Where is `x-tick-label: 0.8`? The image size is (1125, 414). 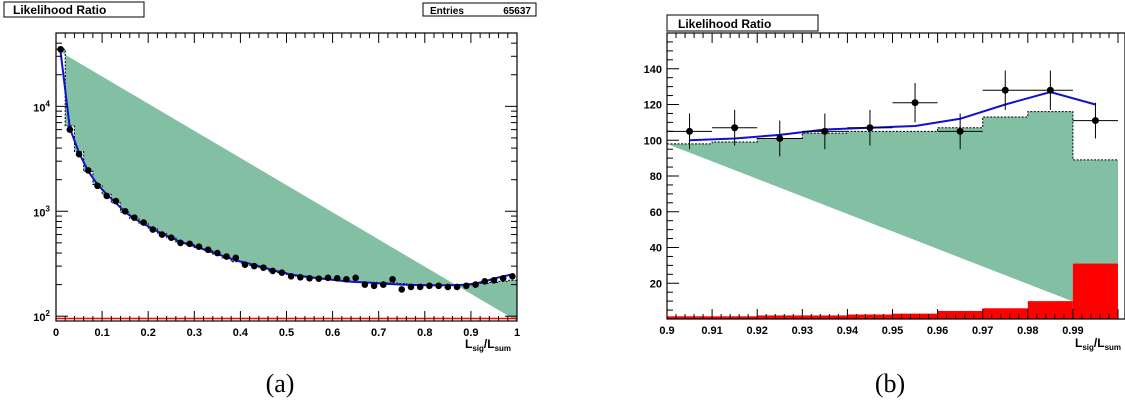
x-tick-label: 0.8 is located at coordinates (424, 333).